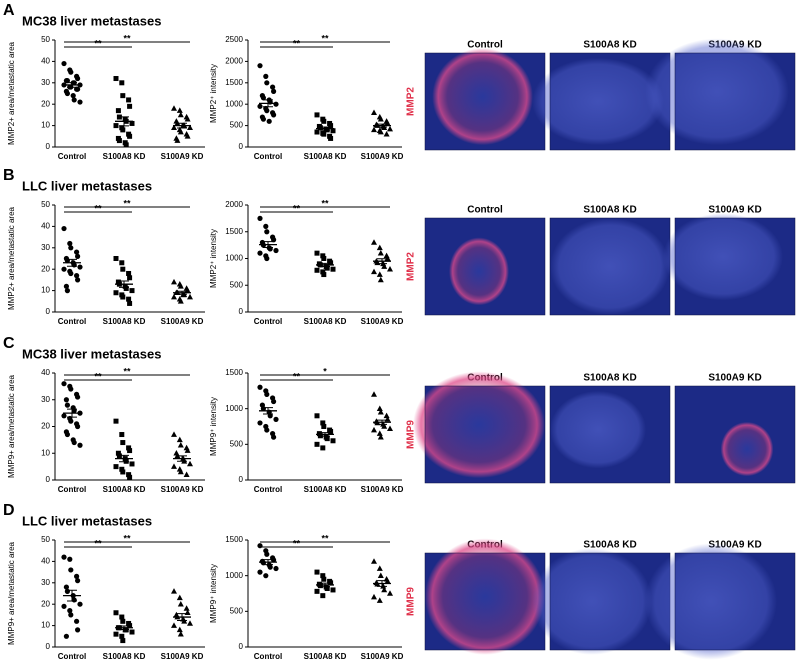  I want to click on y-tick-label: 10, so click(45, 625).